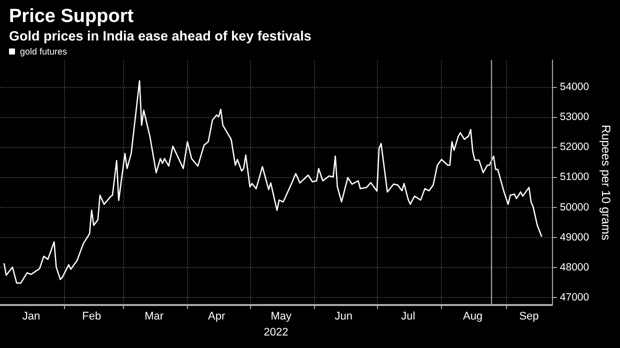 The image size is (620, 348). What do you see at coordinates (160, 36) in the screenshot?
I see `chart-subtitle: Gold prices in India ease ahead of key festivals` at bounding box center [160, 36].